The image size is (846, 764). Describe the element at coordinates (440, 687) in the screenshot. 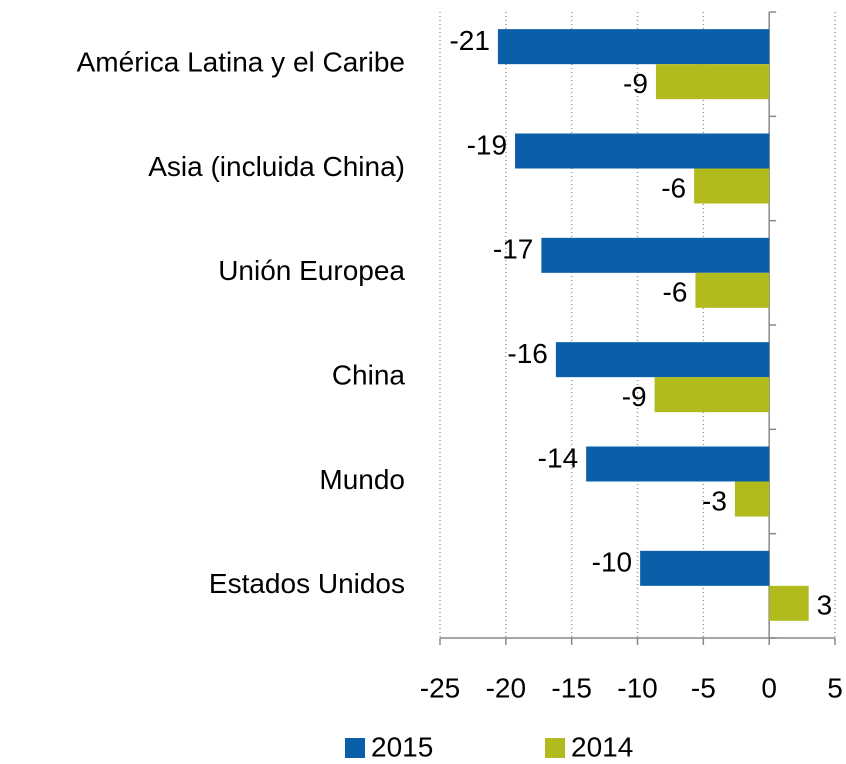

I see `x-tick-label: -25` at that location.